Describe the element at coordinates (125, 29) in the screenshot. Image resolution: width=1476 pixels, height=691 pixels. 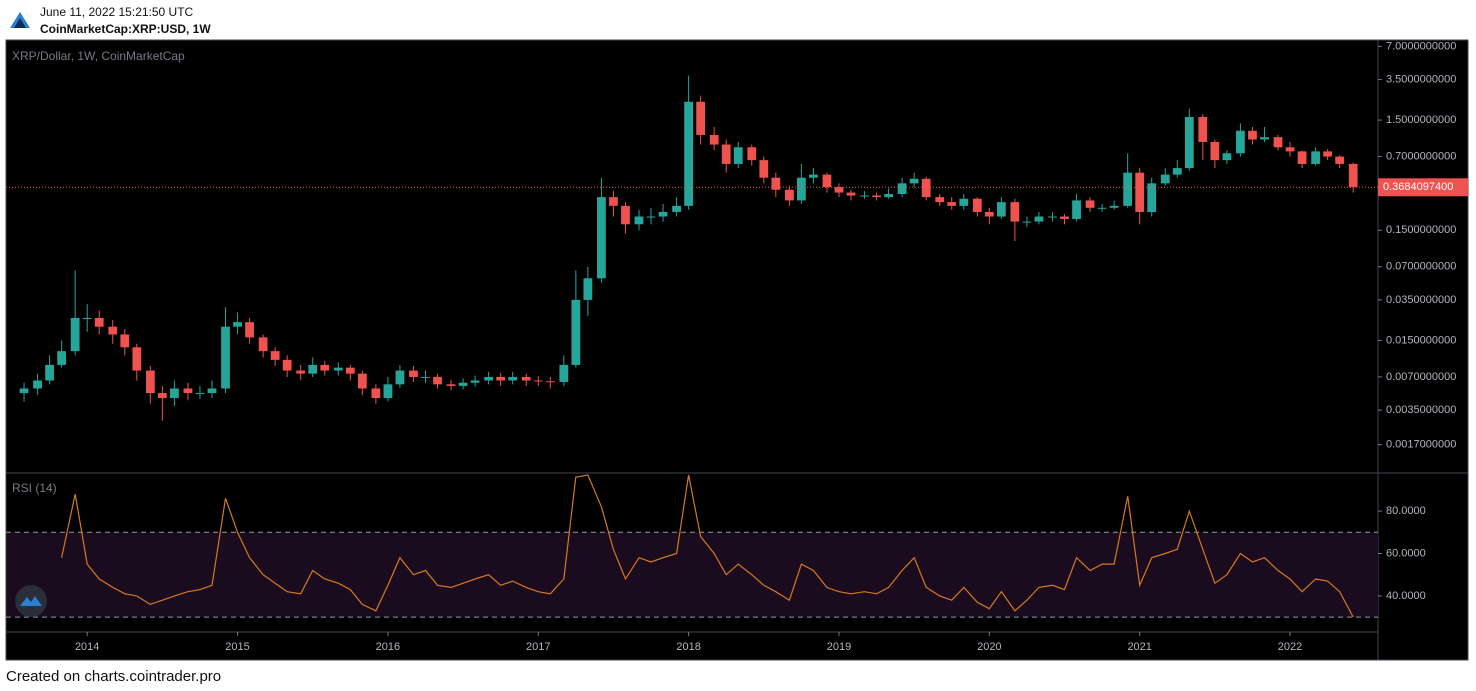
I see `header-symbol: CoinMarketCap:XRP:USD, 1W` at that location.